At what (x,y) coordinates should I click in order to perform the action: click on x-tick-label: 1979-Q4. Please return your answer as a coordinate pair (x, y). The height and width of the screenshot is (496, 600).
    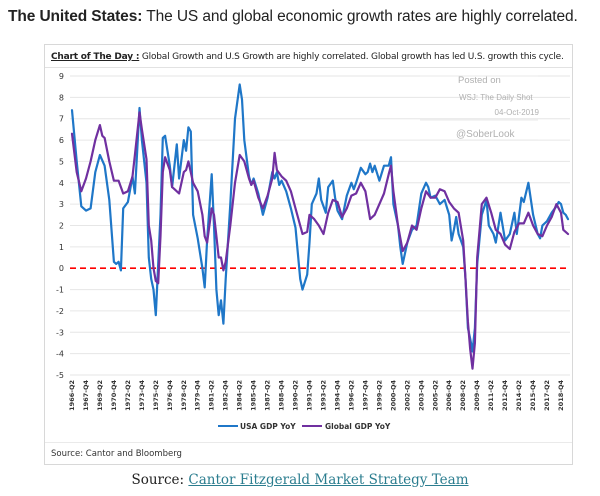
    Looking at the image, I should click on (198, 395).